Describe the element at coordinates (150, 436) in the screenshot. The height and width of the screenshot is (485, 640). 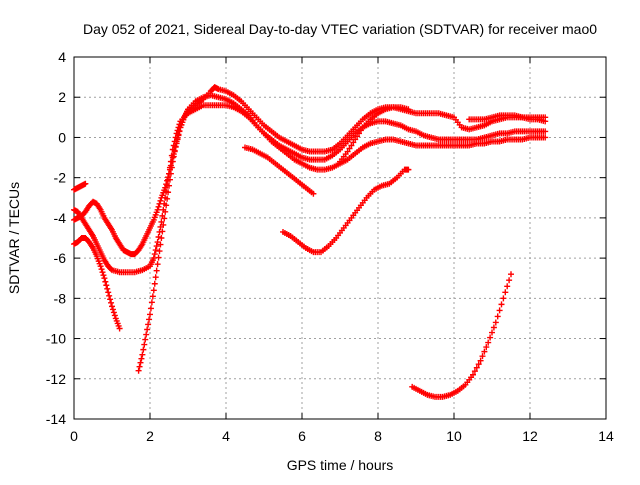
I see `x-tick-label: 2` at that location.